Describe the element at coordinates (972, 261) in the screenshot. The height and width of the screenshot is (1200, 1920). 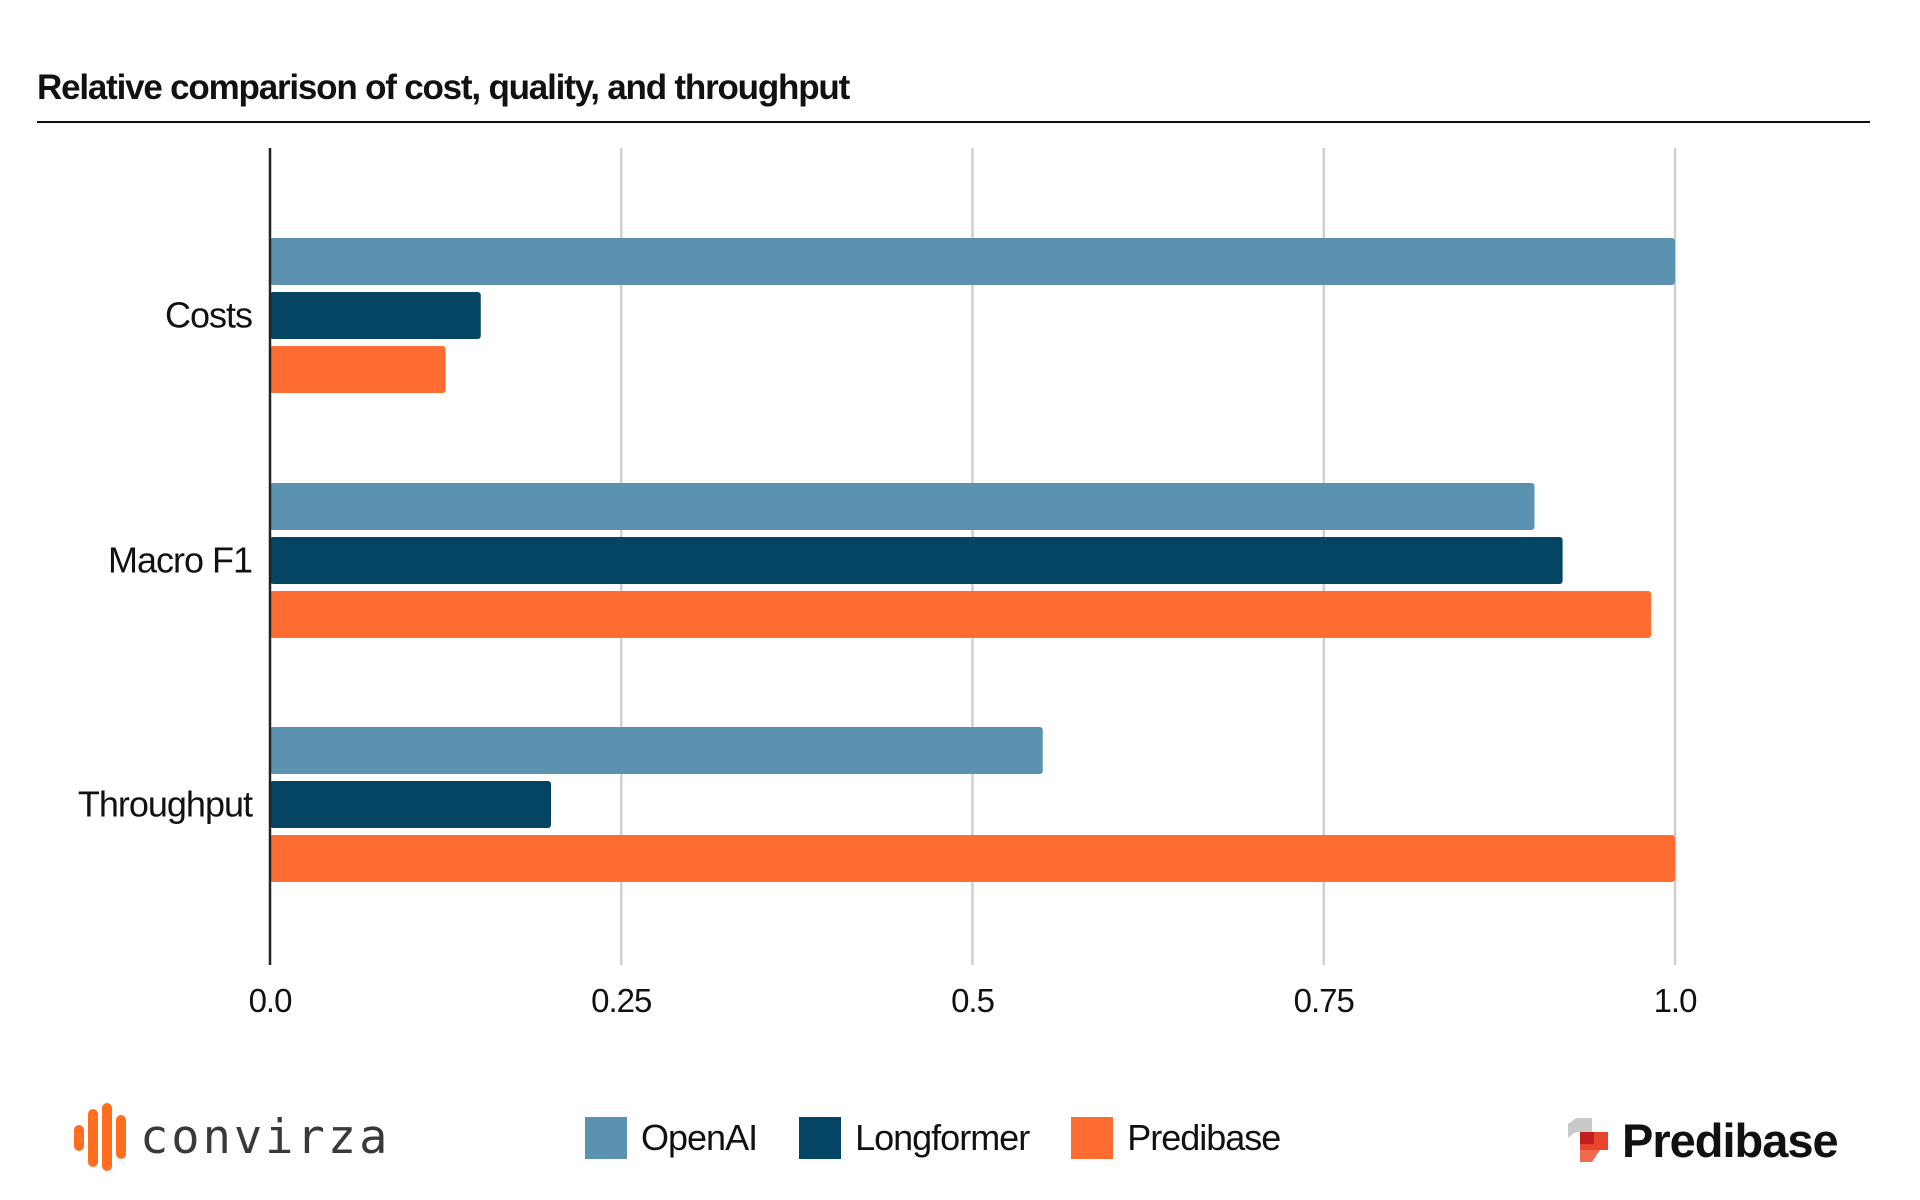
I see `bar-openai-costs` at that location.